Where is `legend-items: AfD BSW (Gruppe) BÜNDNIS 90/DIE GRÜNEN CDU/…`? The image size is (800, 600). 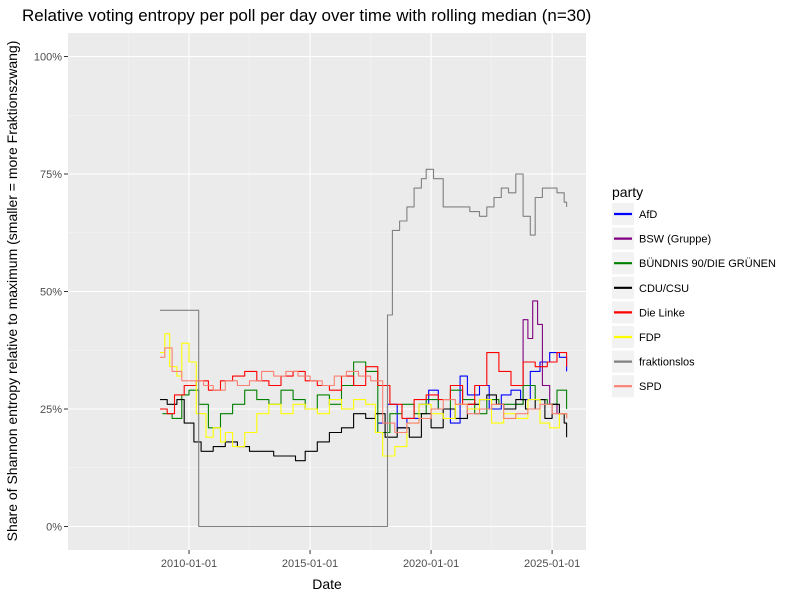 legend-items: AfD BSW (Gruppe) BÜNDNIS 90/DIE GRÜNEN CDU/… is located at coordinates (694, 300).